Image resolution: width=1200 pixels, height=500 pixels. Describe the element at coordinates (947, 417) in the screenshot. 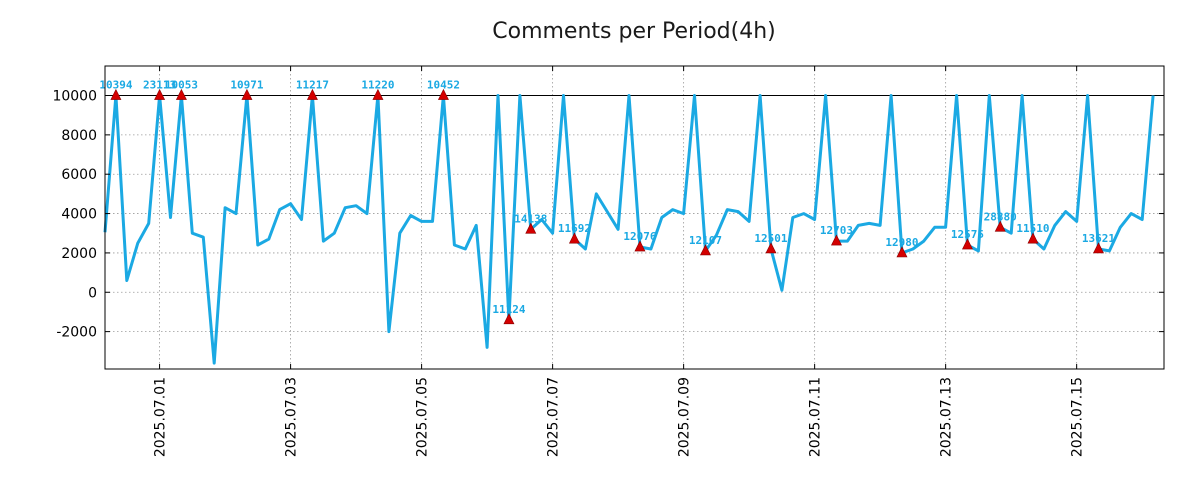

I see `x-tick-label: 2025.07.13` at that location.